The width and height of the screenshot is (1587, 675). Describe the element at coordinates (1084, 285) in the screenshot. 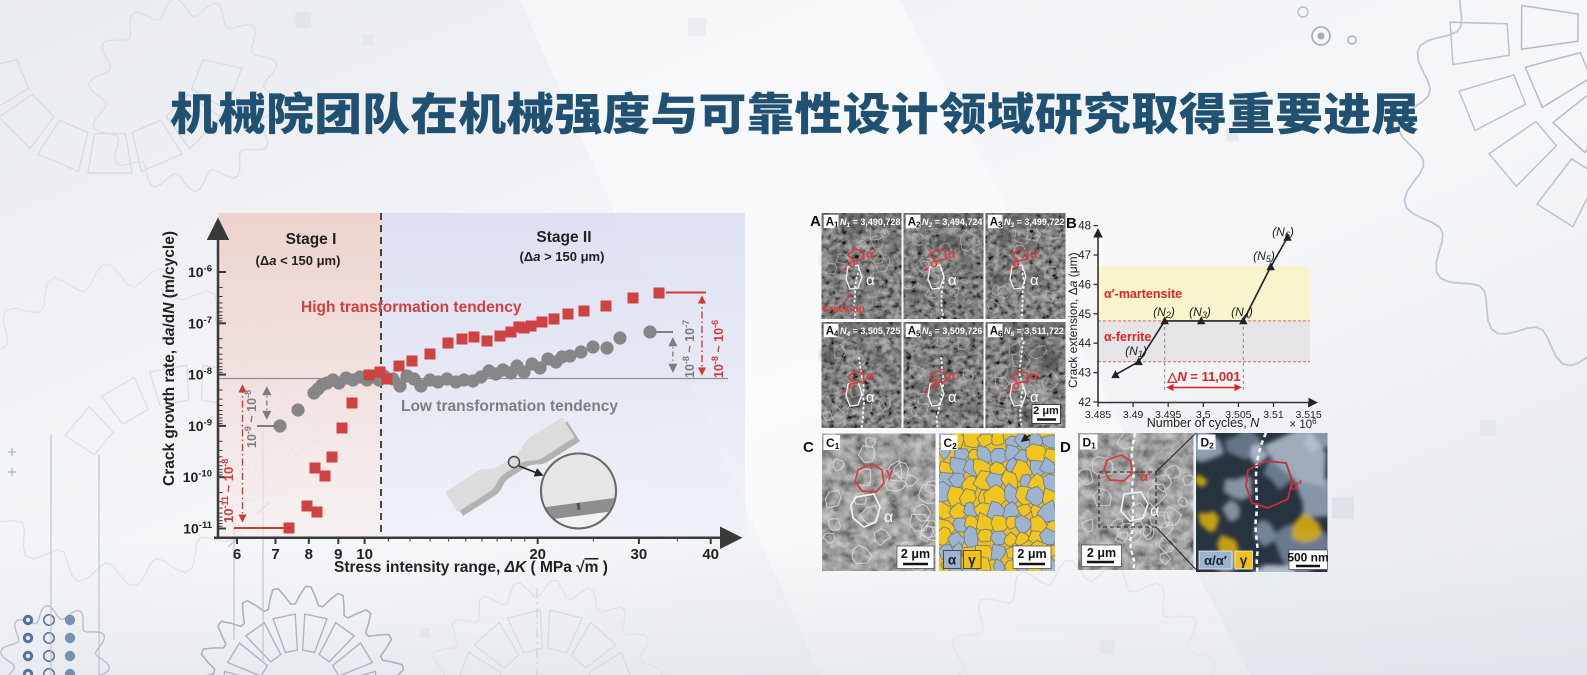

I see `svg-text: 46` at that location.